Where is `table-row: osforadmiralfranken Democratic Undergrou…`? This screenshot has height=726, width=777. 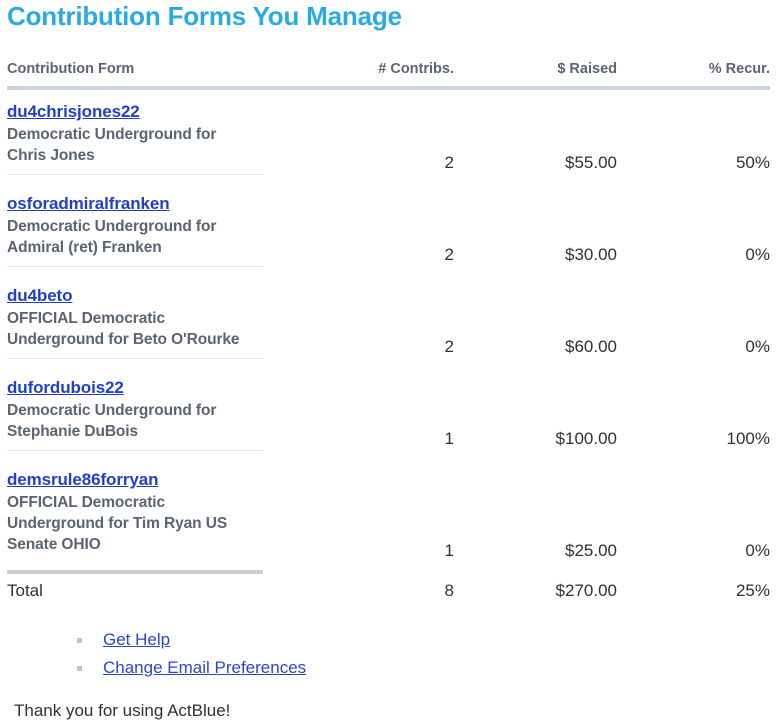 table-row: osforadmiralfranken Democratic Undergrou… is located at coordinates (388, 228).